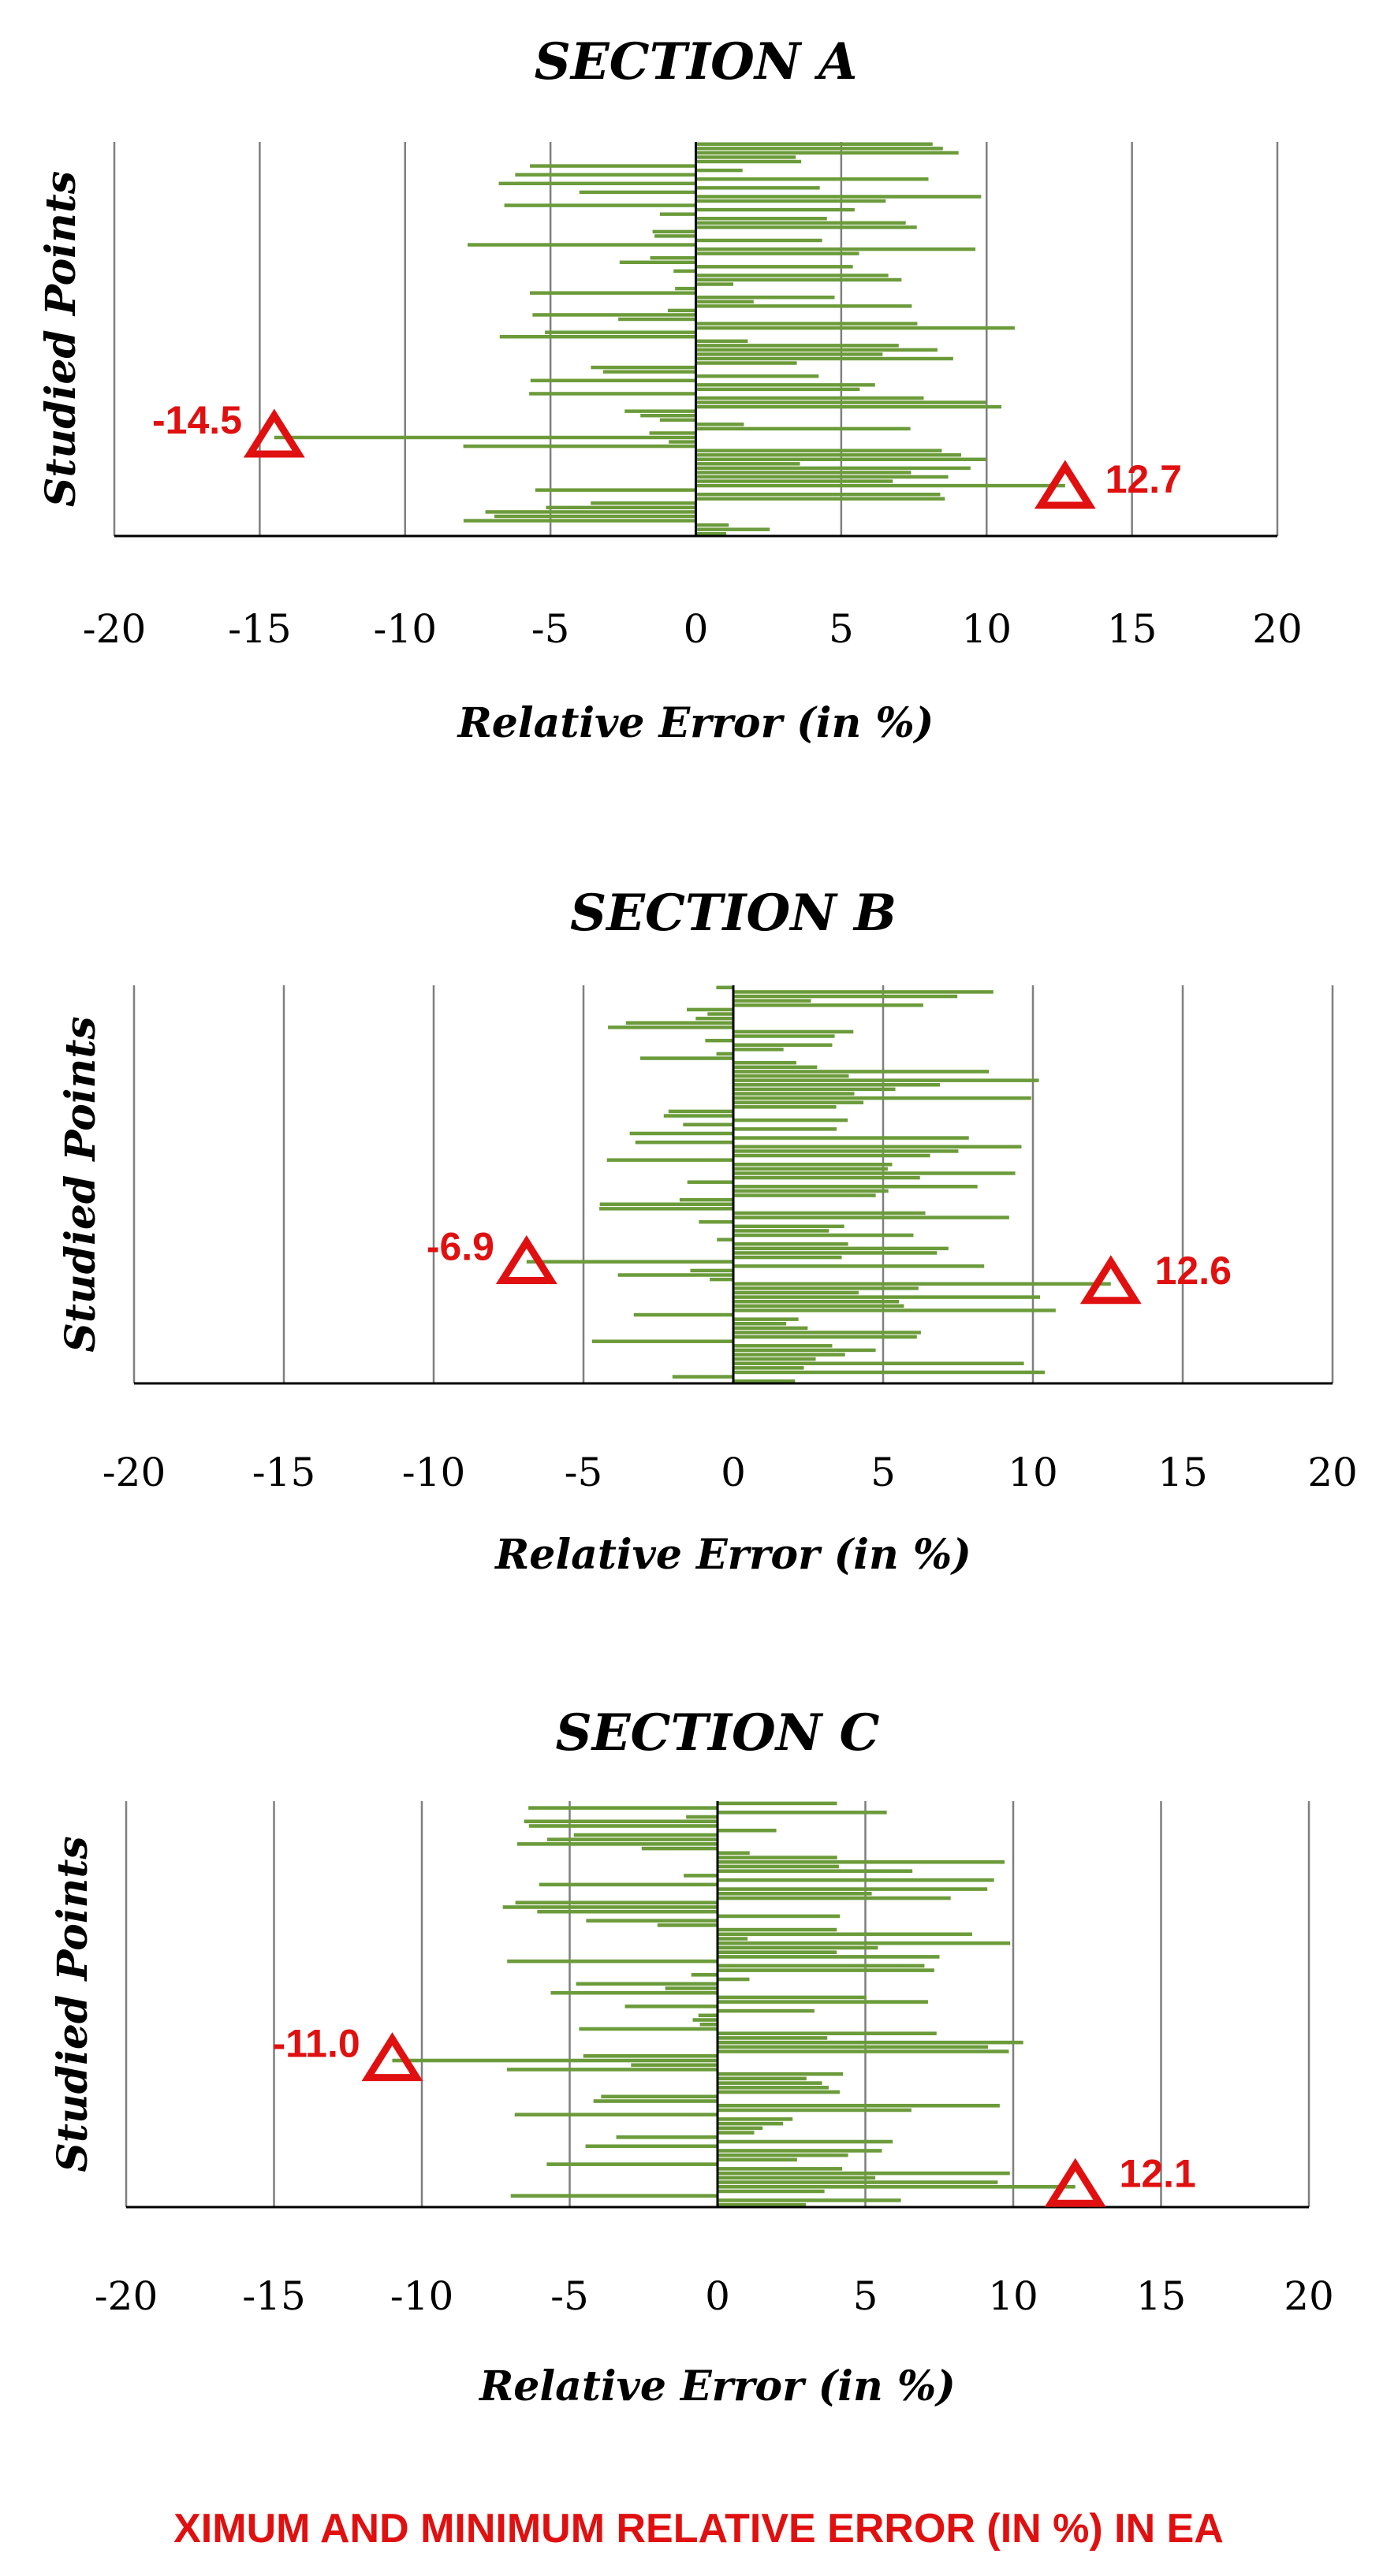  I want to click on y-axis-label: Studied Points, so click(61, 339).